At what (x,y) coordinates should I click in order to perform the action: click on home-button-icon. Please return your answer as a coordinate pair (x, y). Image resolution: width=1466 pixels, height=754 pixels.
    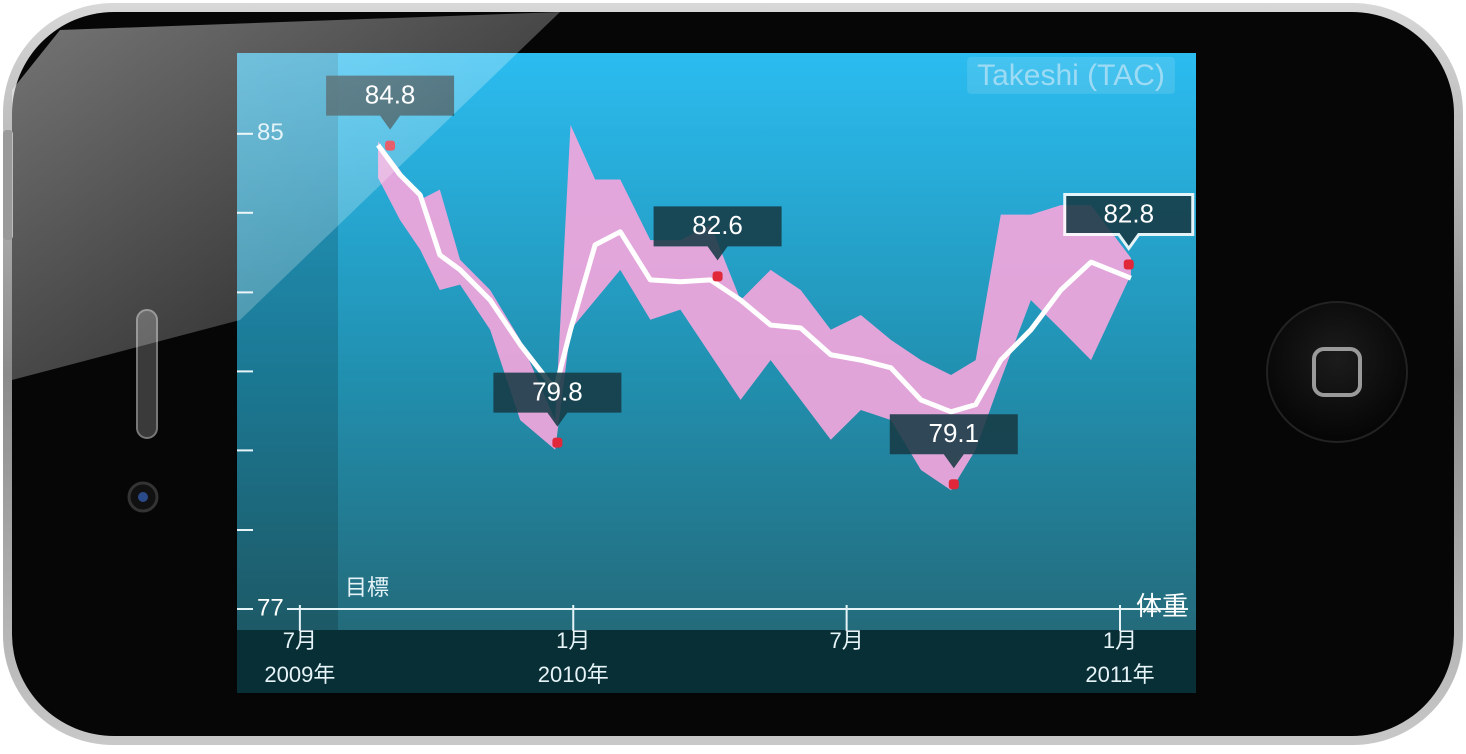
    Looking at the image, I should click on (1337, 372).